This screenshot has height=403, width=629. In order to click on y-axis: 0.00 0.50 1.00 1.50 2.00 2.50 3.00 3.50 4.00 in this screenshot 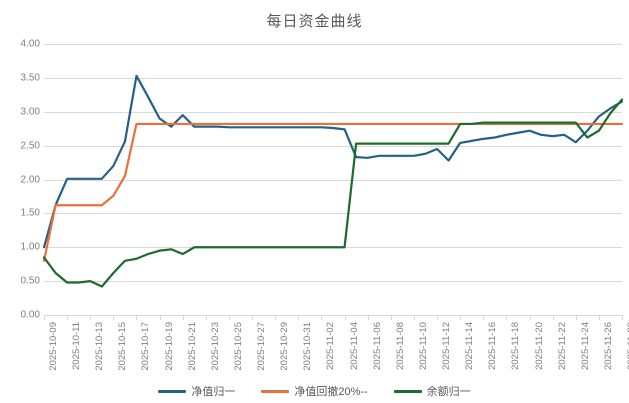, I will do `click(20, 180)`.